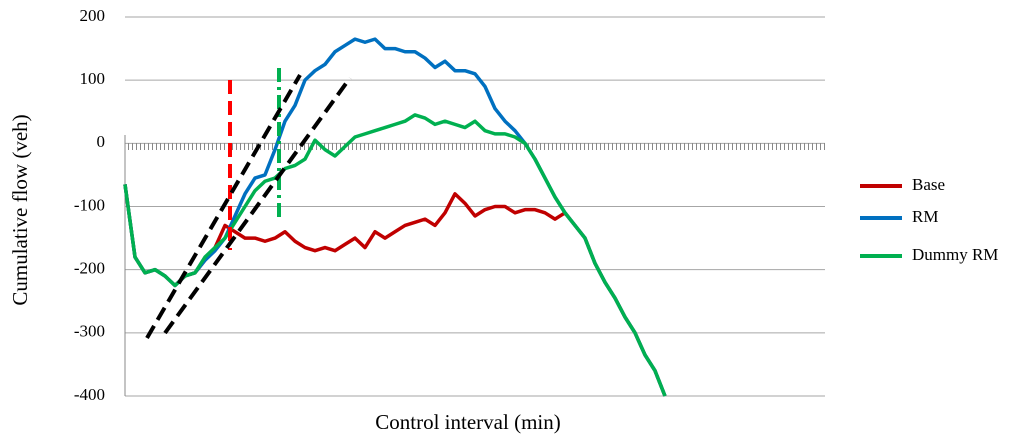 The width and height of the screenshot is (1022, 439). What do you see at coordinates (89, 394) in the screenshot?
I see `y-tick-label: -400` at bounding box center [89, 394].